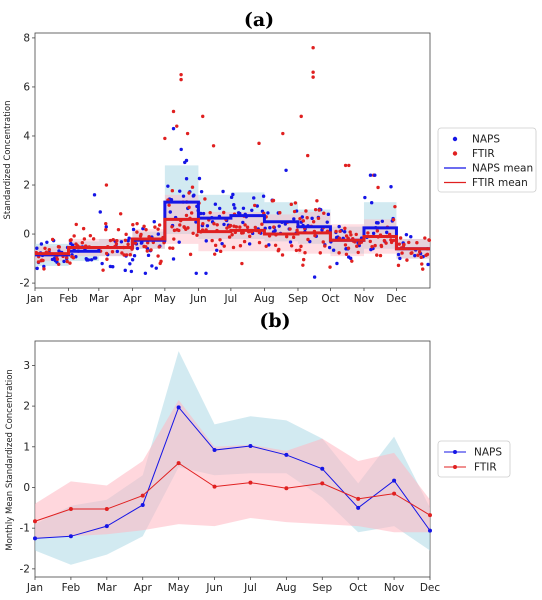 This screenshot has height=600, width=542. Describe the element at coordinates (26, 488) in the screenshot. I see `y-tick-label: 0` at that location.